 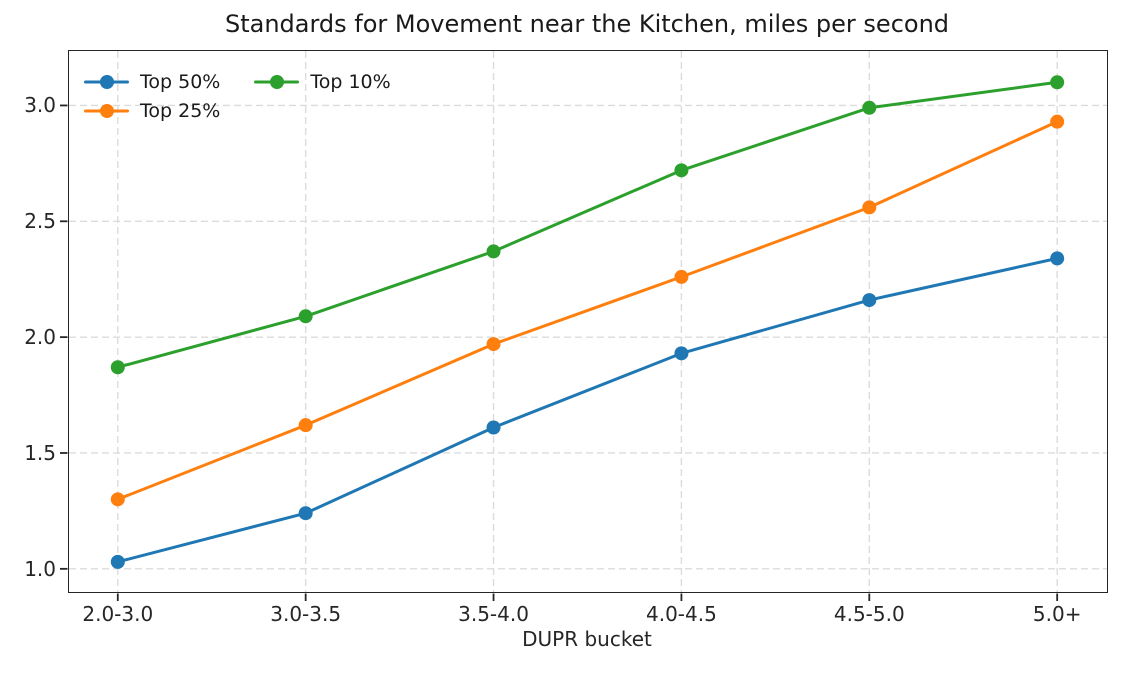 I want to click on y-tick-label: 1.5, so click(x=40, y=452).